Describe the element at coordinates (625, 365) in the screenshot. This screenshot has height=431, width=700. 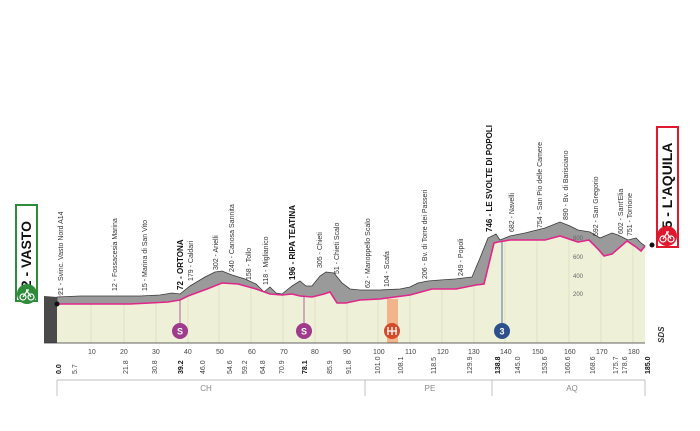
I see `km-label: 178.6` at that location.